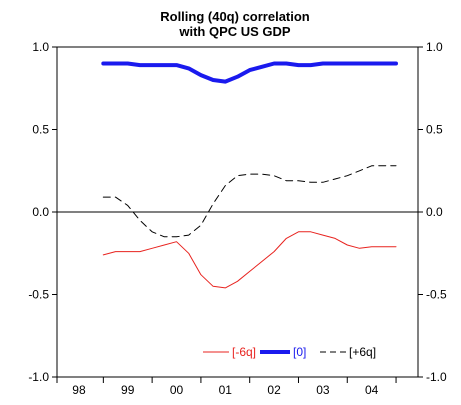 The image size is (461, 405). I want to click on x-tick-label: 03, so click(323, 390).